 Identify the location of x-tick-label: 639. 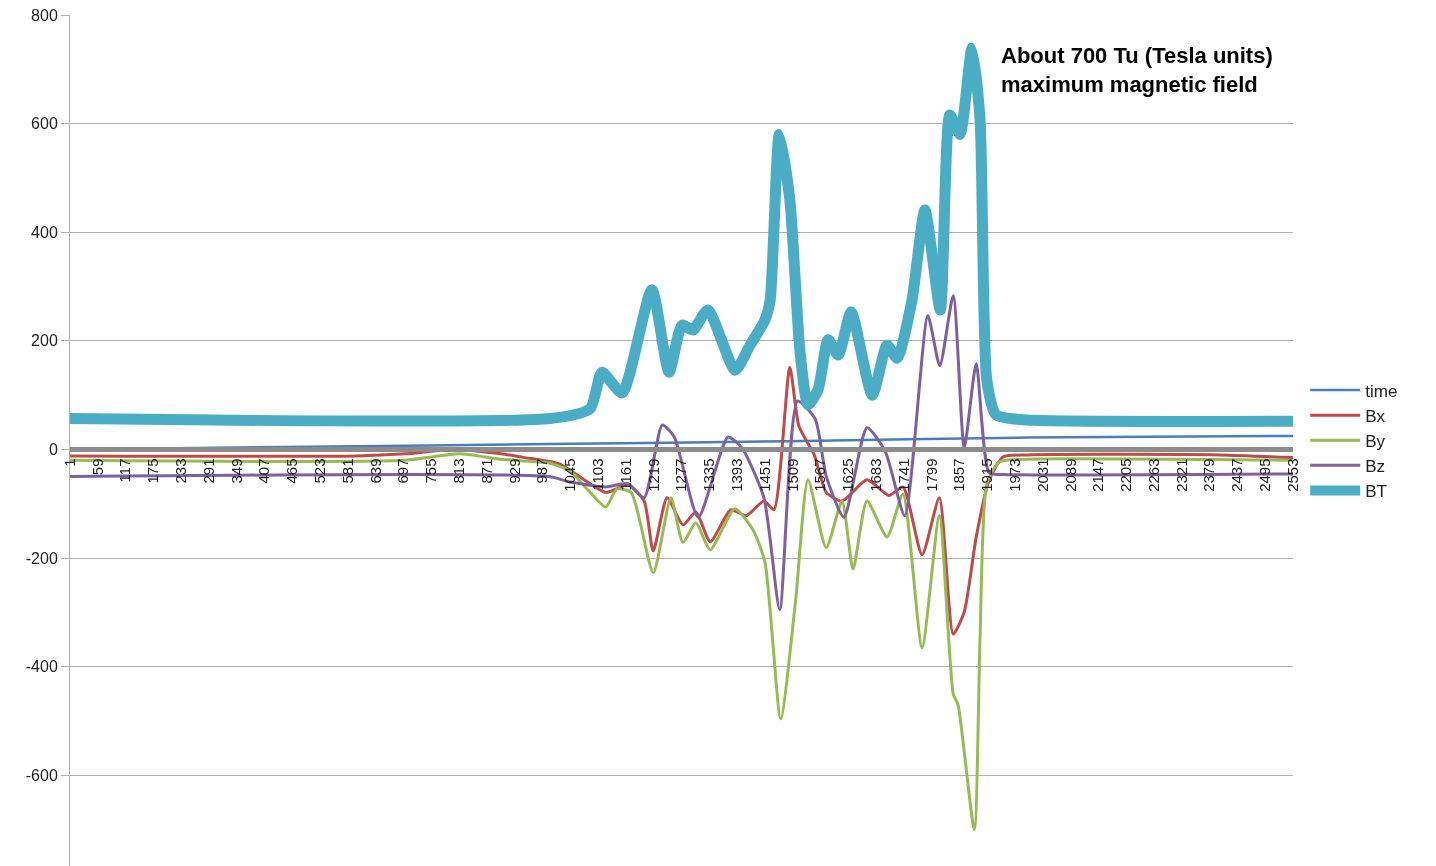
(375, 471).